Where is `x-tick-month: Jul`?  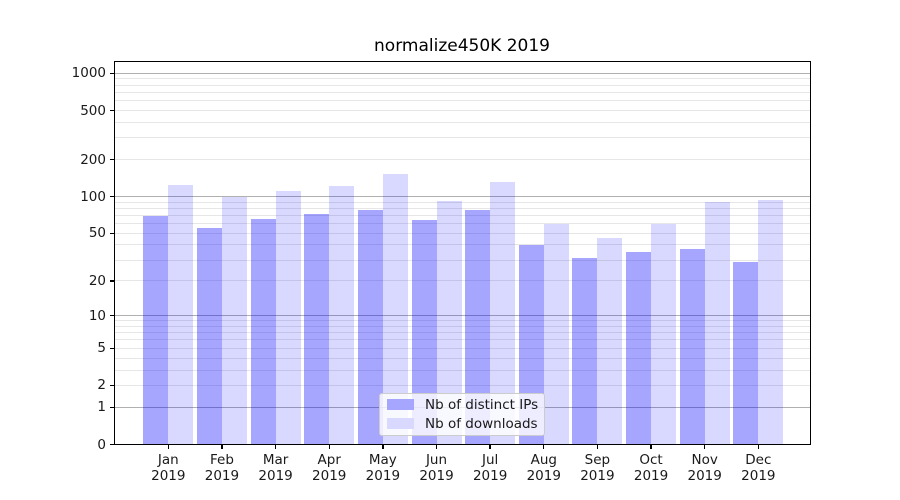 x-tick-month: Jul is located at coordinates (490, 460).